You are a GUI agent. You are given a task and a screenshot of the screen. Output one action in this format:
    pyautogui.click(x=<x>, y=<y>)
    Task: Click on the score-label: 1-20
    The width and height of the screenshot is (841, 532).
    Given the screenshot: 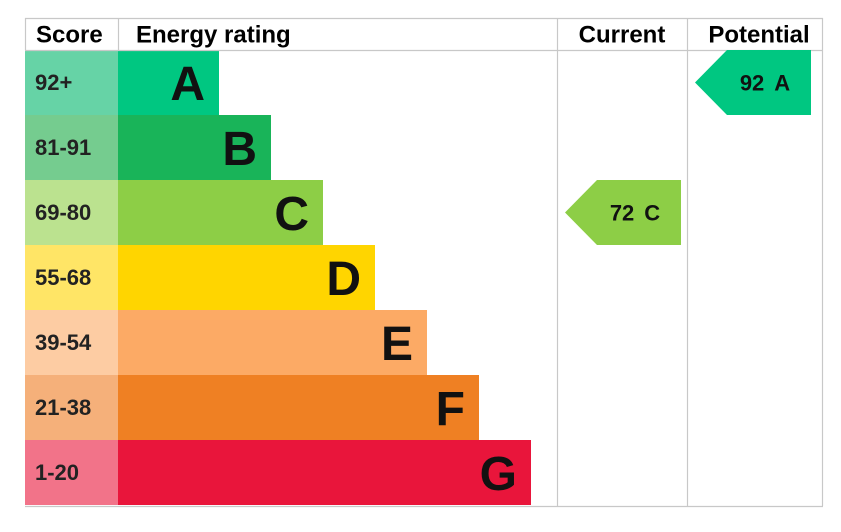 What is the action you would take?
    pyautogui.click(x=57, y=472)
    